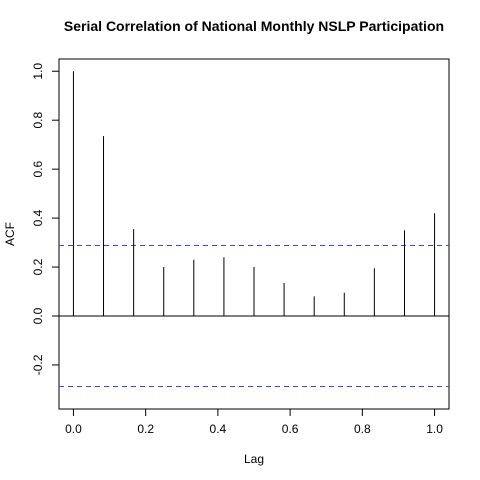 This screenshot has height=480, width=480. What do you see at coordinates (218, 429) in the screenshot?
I see `x-tick-label: 0.4` at bounding box center [218, 429].